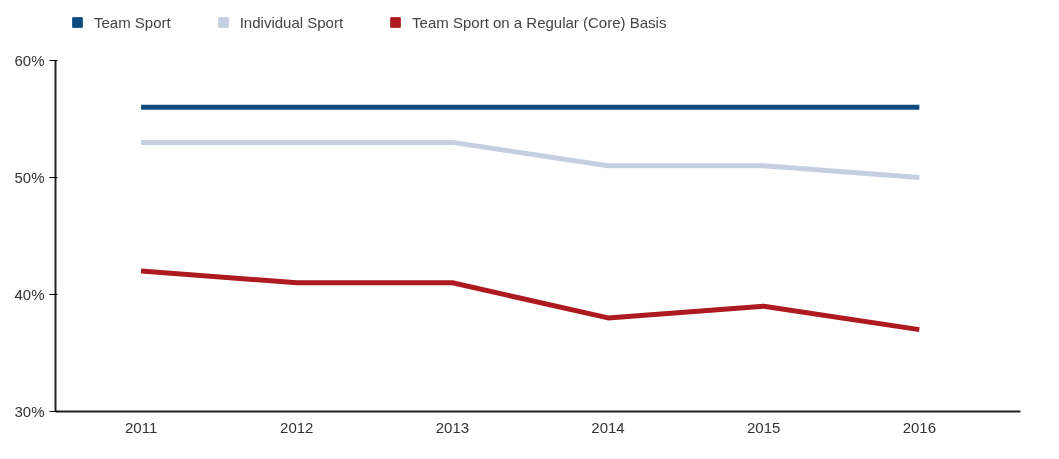 The width and height of the screenshot is (1059, 459). I want to click on x-tick-label: 2016, so click(919, 427).